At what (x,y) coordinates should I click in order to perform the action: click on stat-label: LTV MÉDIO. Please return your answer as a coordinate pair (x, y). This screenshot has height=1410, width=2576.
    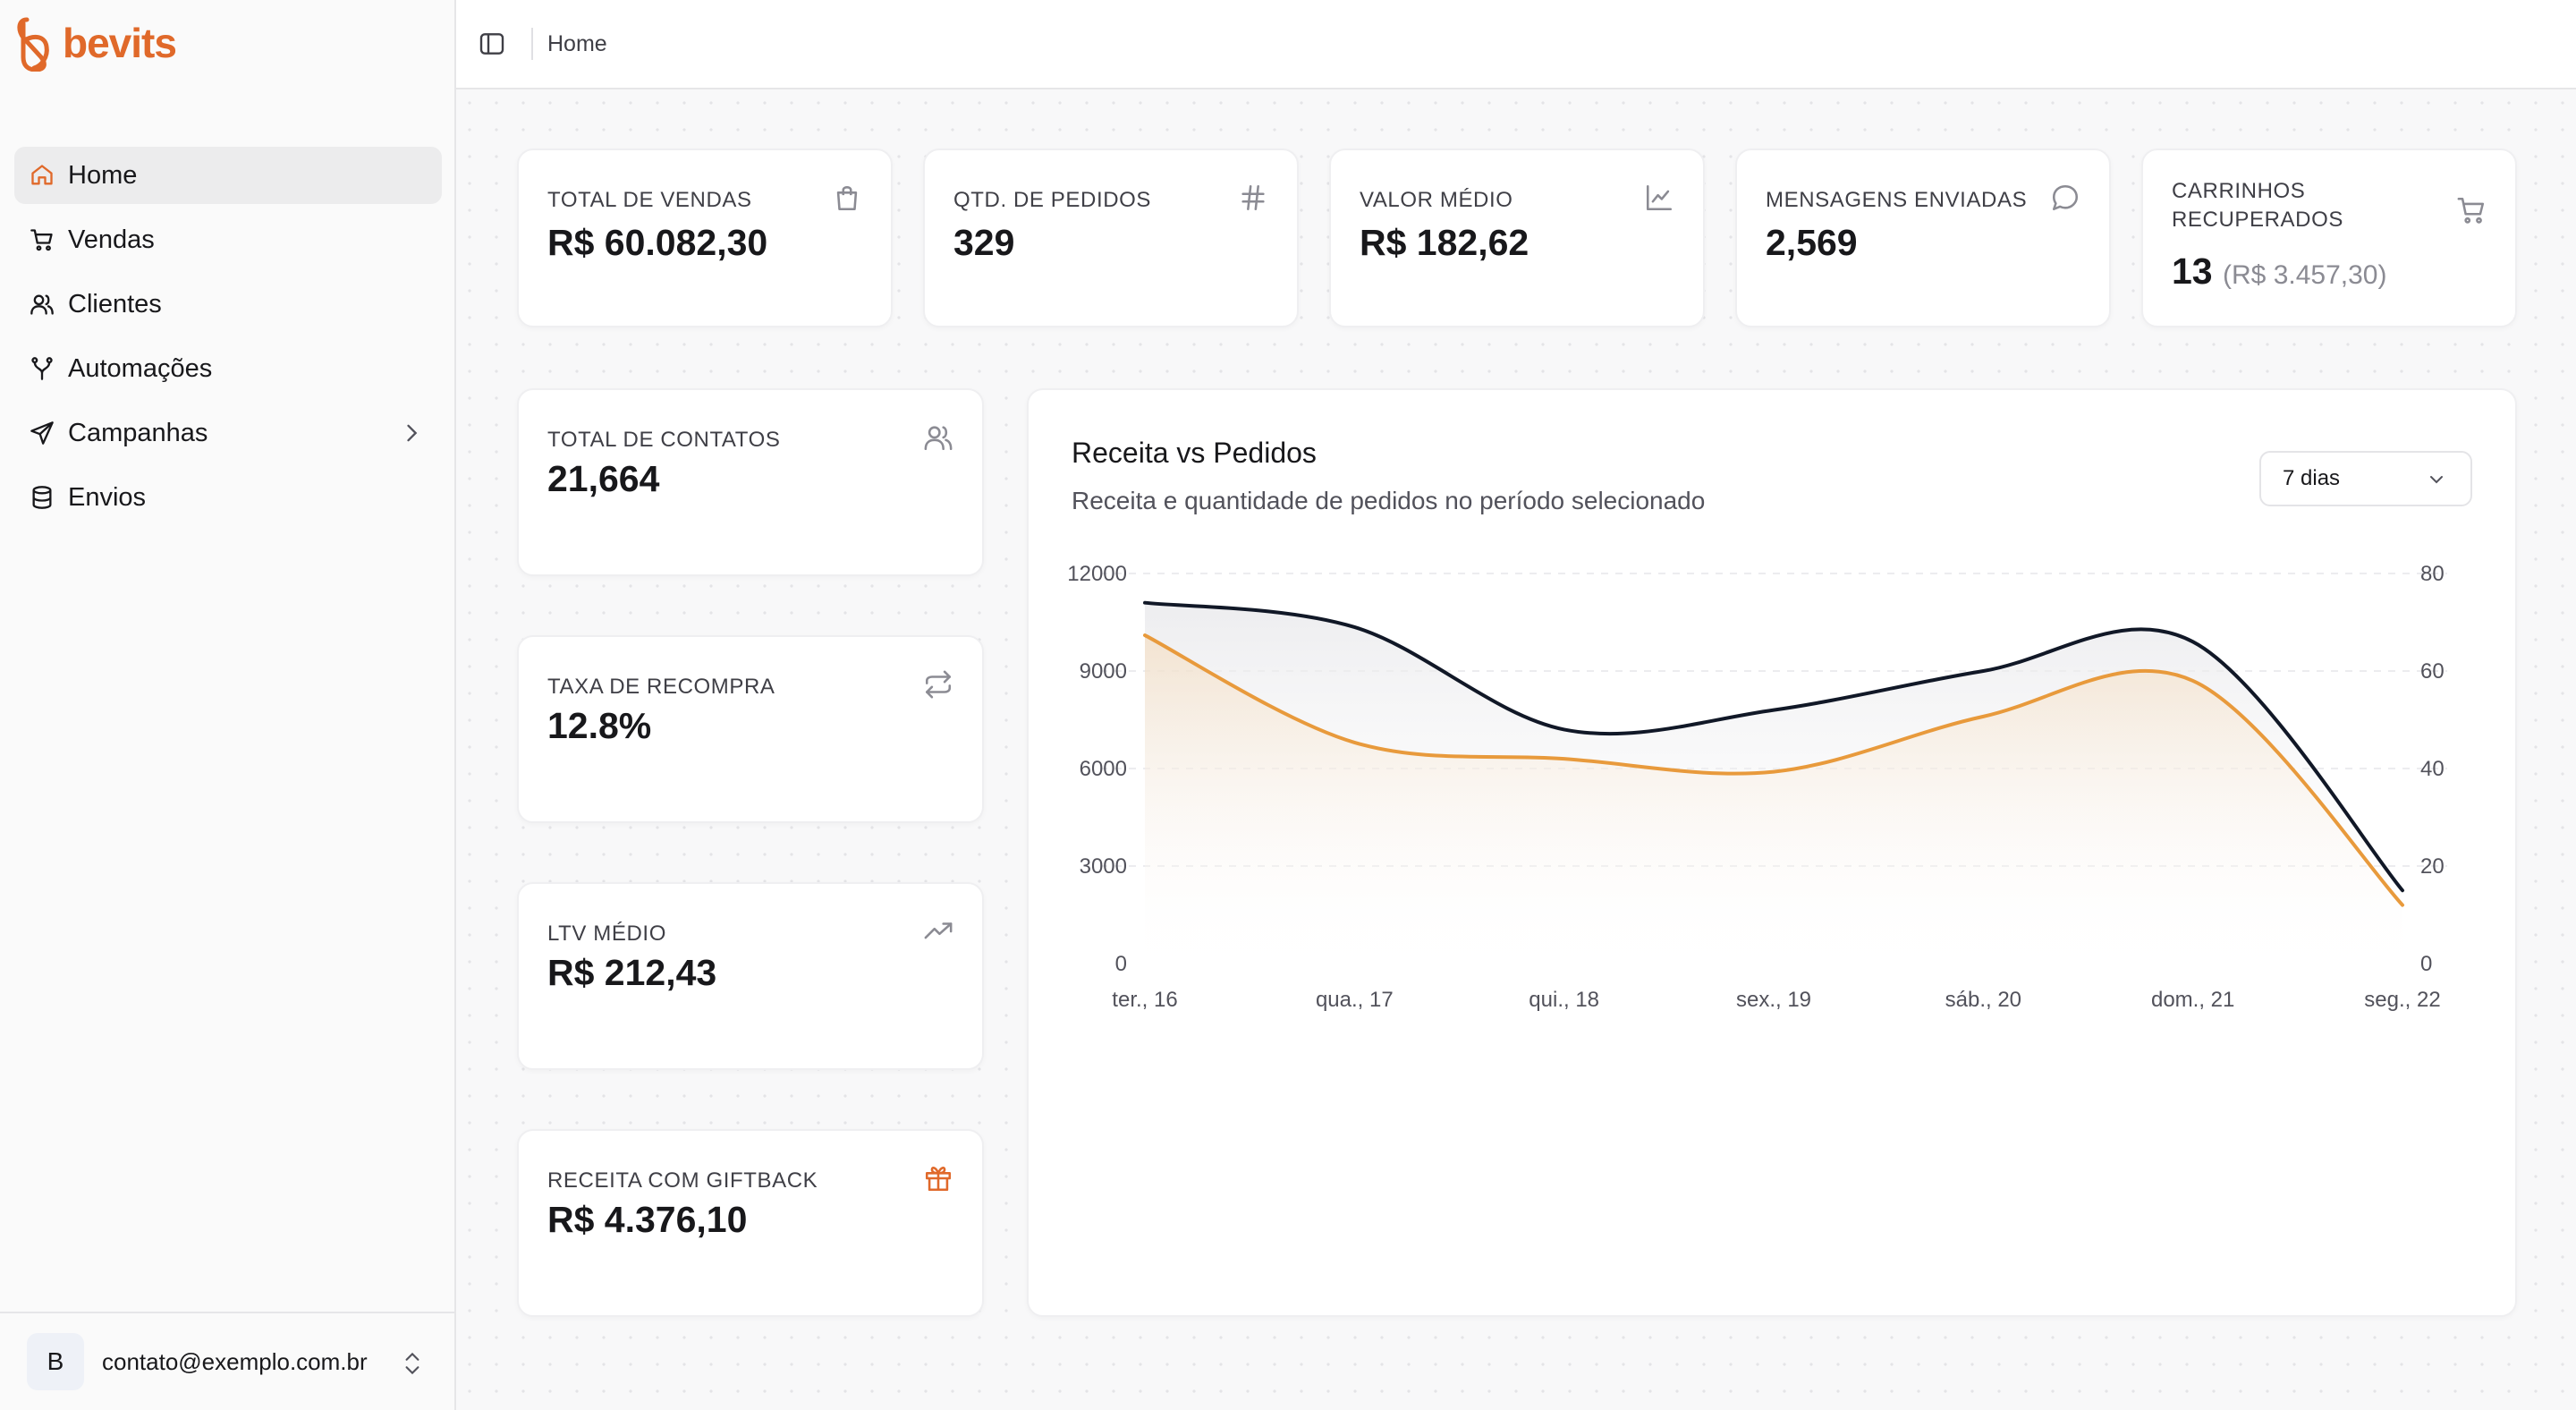
    Looking at the image, I should click on (606, 934).